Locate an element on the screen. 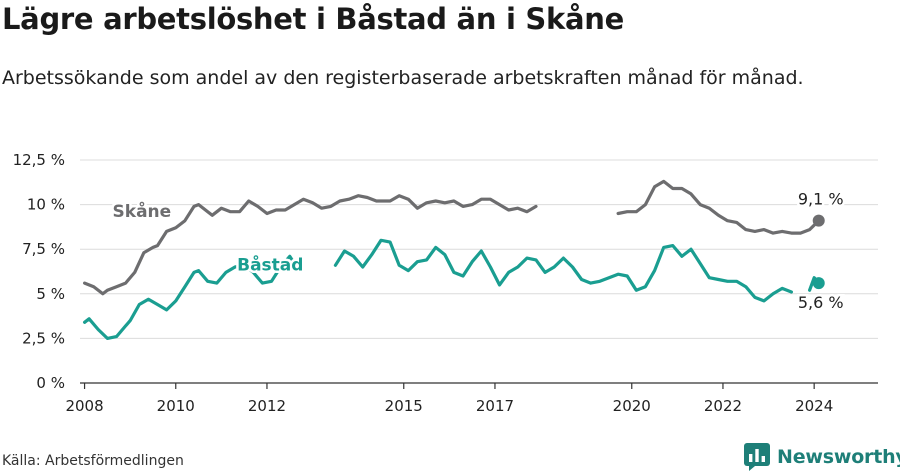 This screenshot has height=474, width=900. y-tick-label: 5 % is located at coordinates (50, 294).